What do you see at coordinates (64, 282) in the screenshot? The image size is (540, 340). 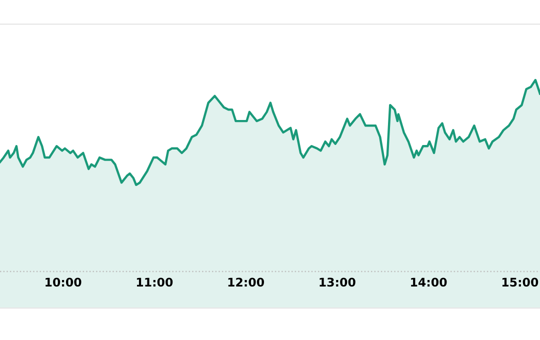 I see `x-tick-label: 10:00` at bounding box center [64, 282].